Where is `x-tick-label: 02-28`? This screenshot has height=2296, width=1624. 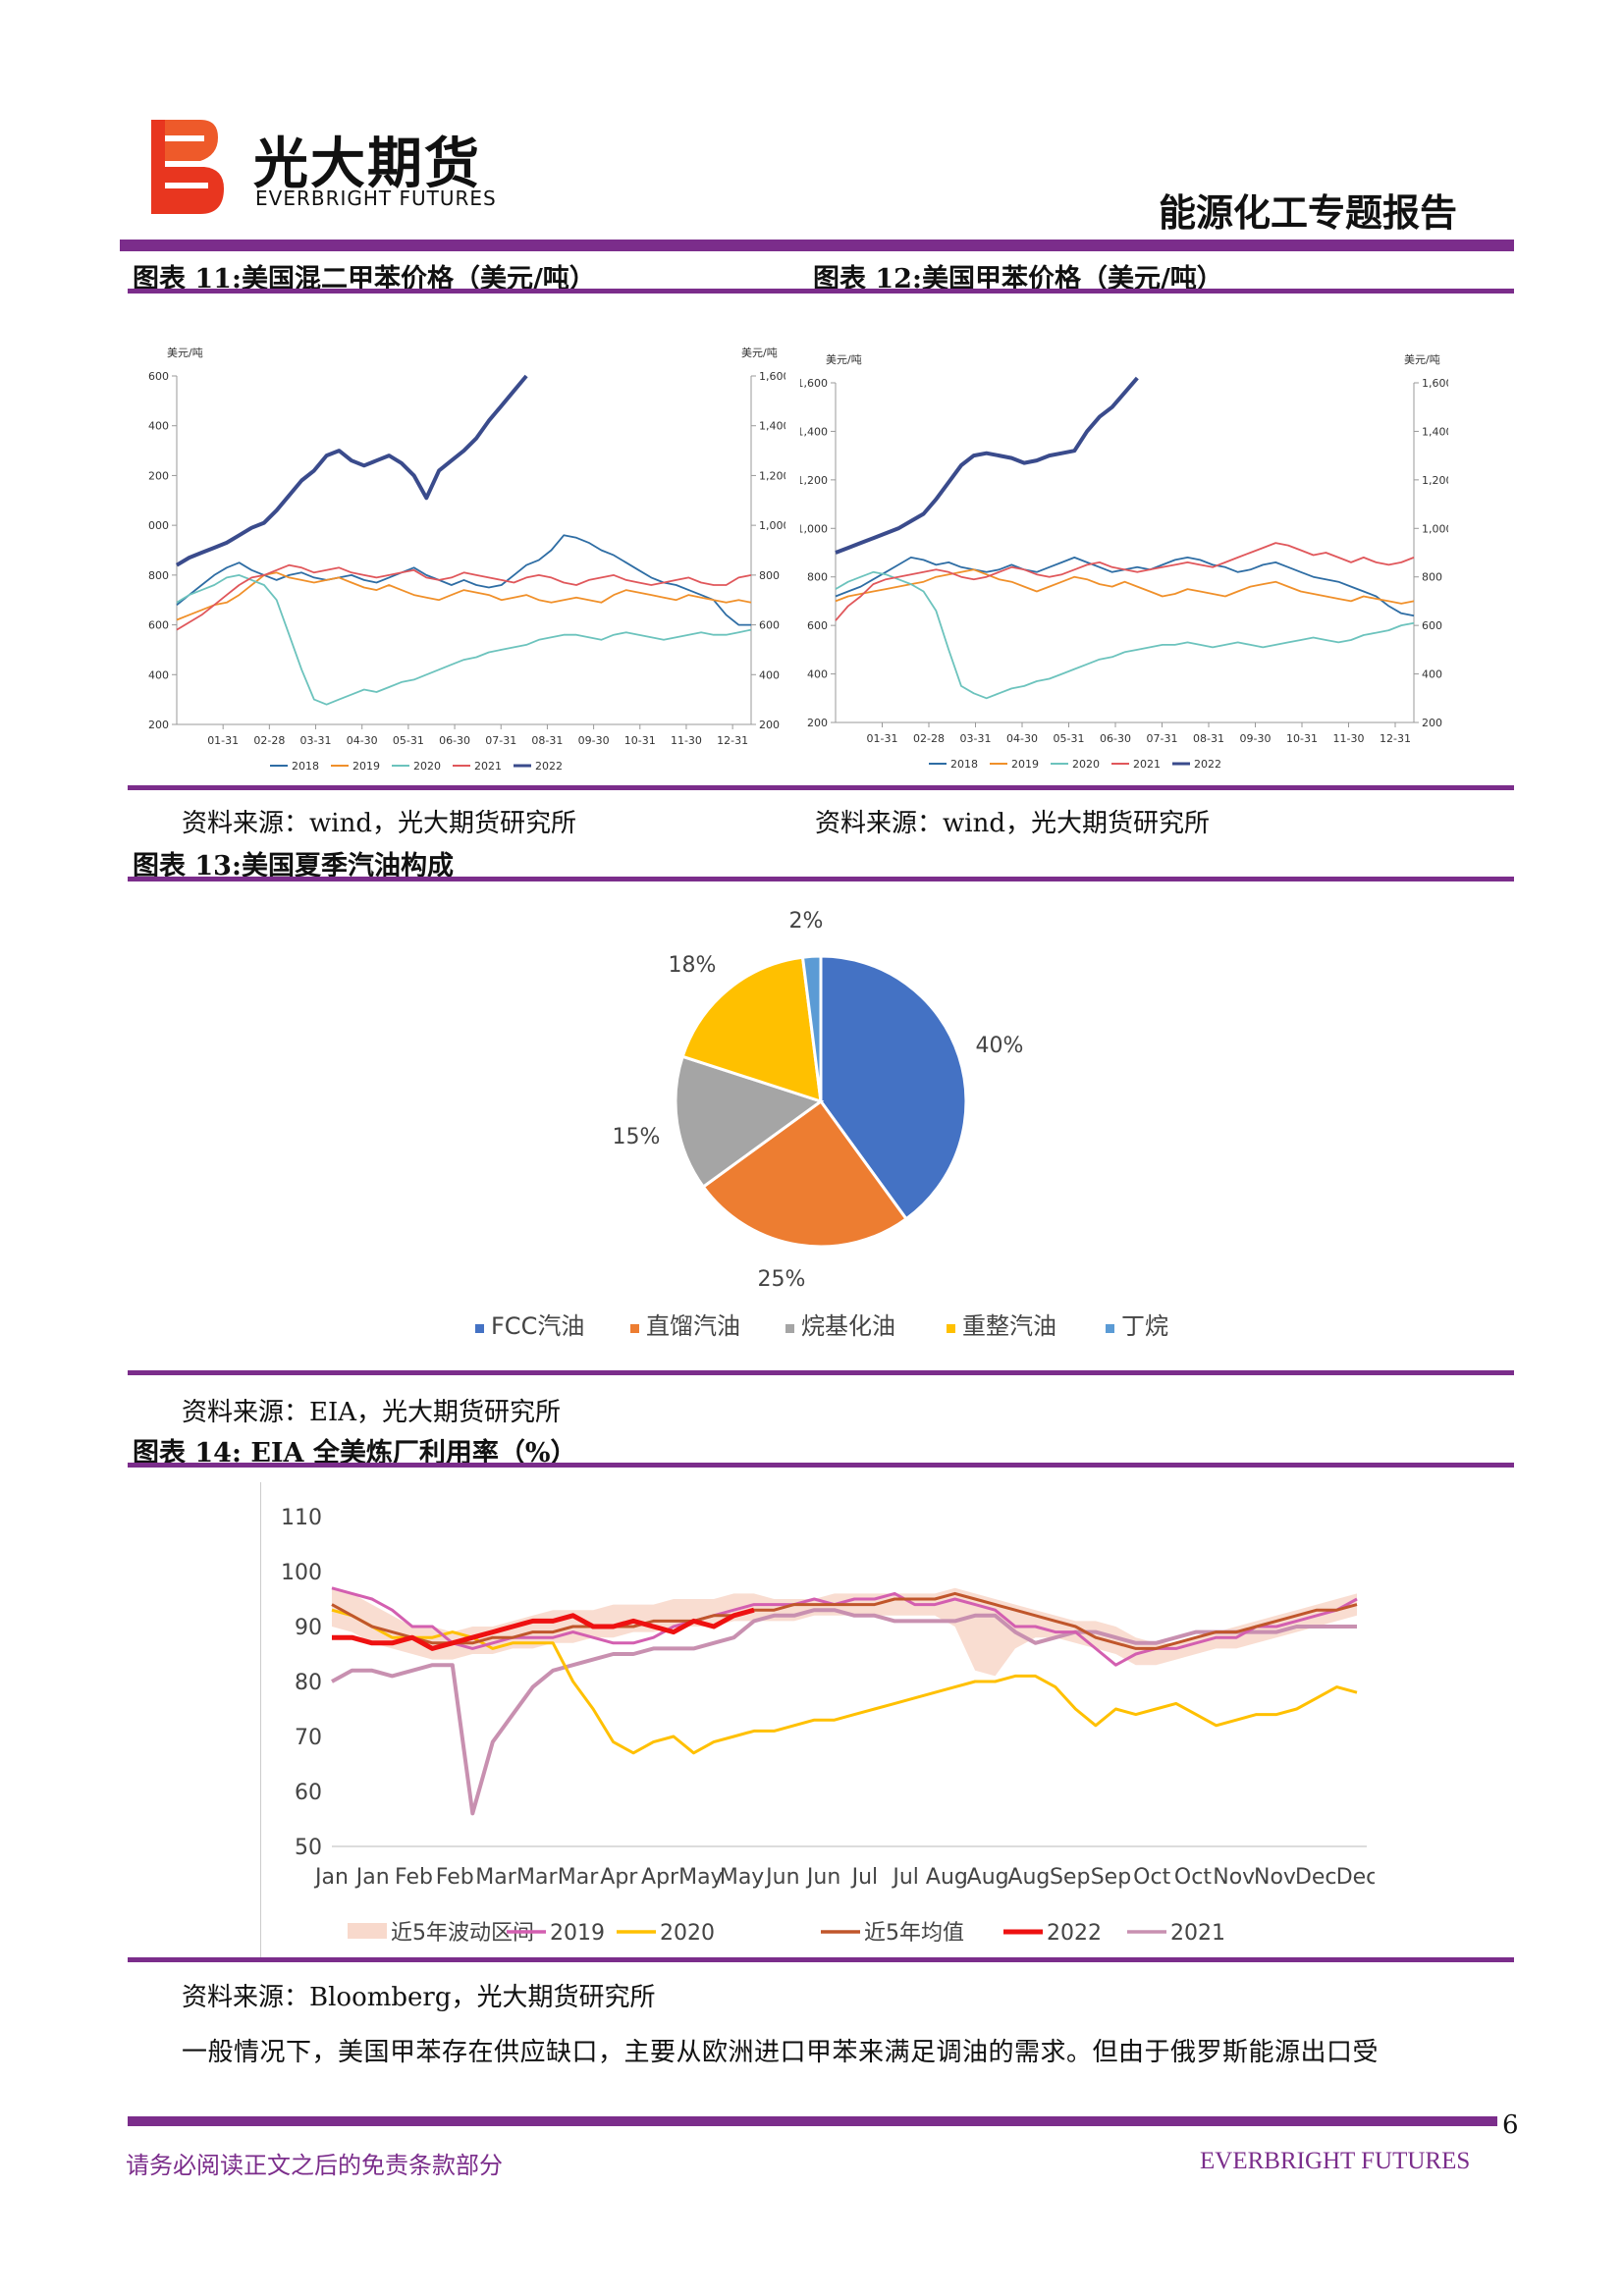
x-tick-label: 02-28 is located at coordinates (269, 740).